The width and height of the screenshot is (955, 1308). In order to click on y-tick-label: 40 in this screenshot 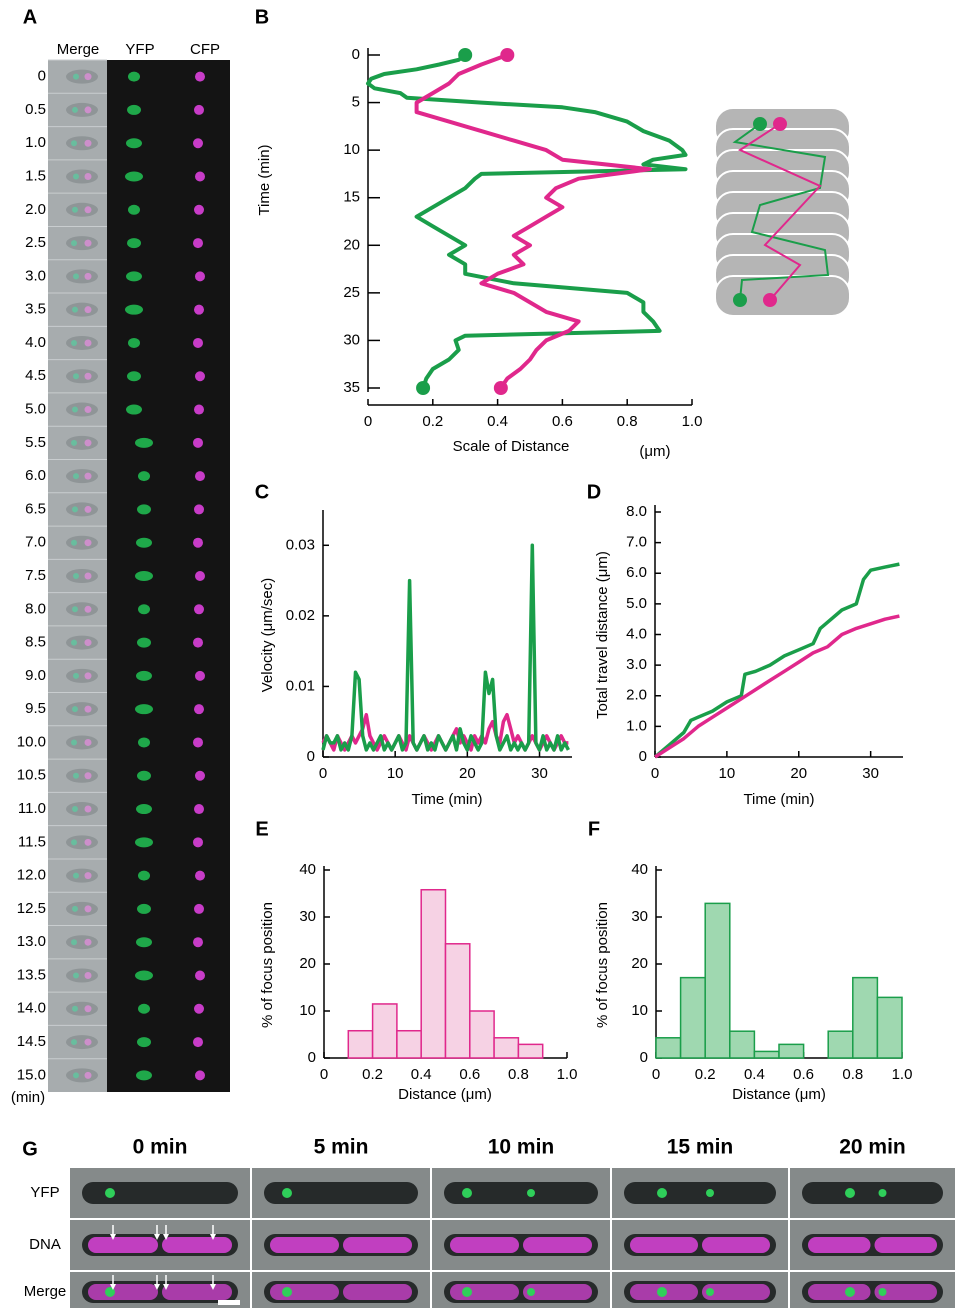, I will do `click(307, 869)`.